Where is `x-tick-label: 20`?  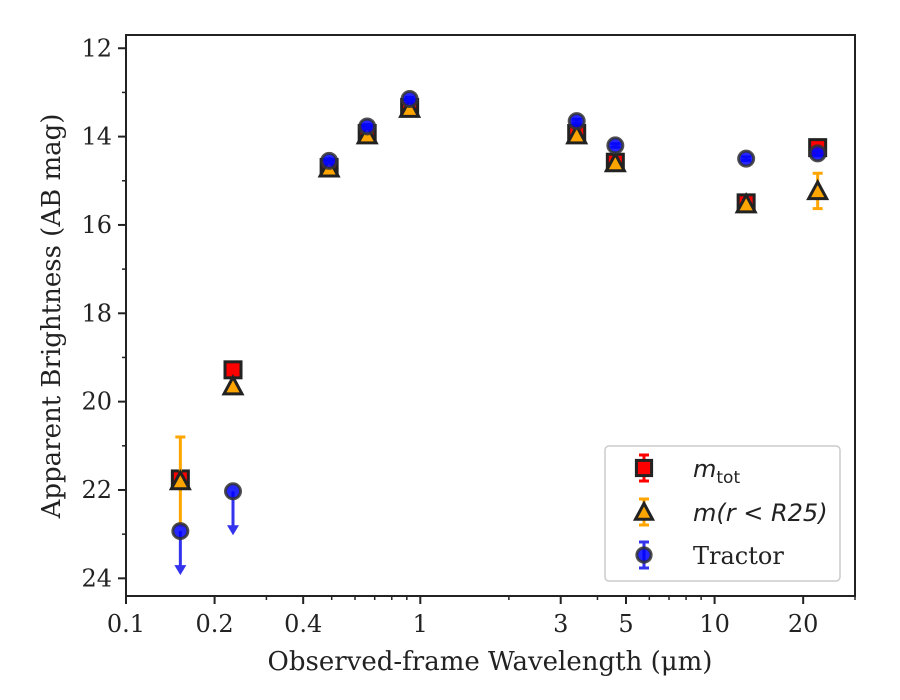
x-tick-label: 20 is located at coordinates (803, 624).